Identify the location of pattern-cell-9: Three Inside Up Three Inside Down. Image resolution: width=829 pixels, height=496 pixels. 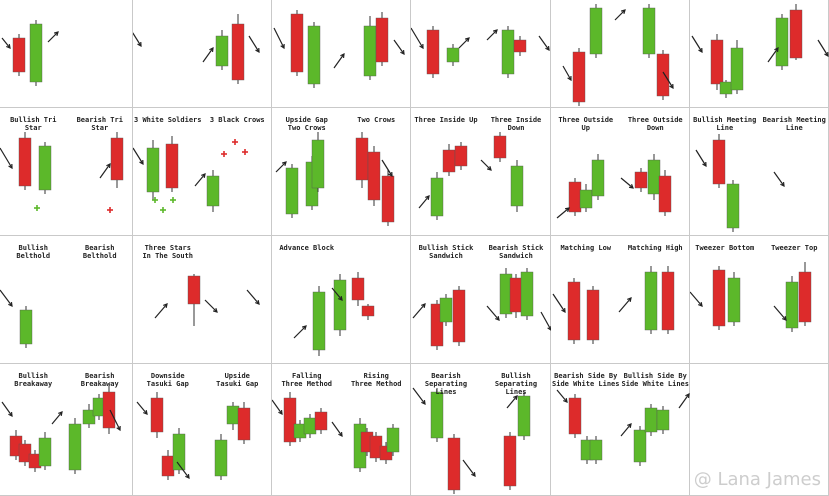
(481, 172).